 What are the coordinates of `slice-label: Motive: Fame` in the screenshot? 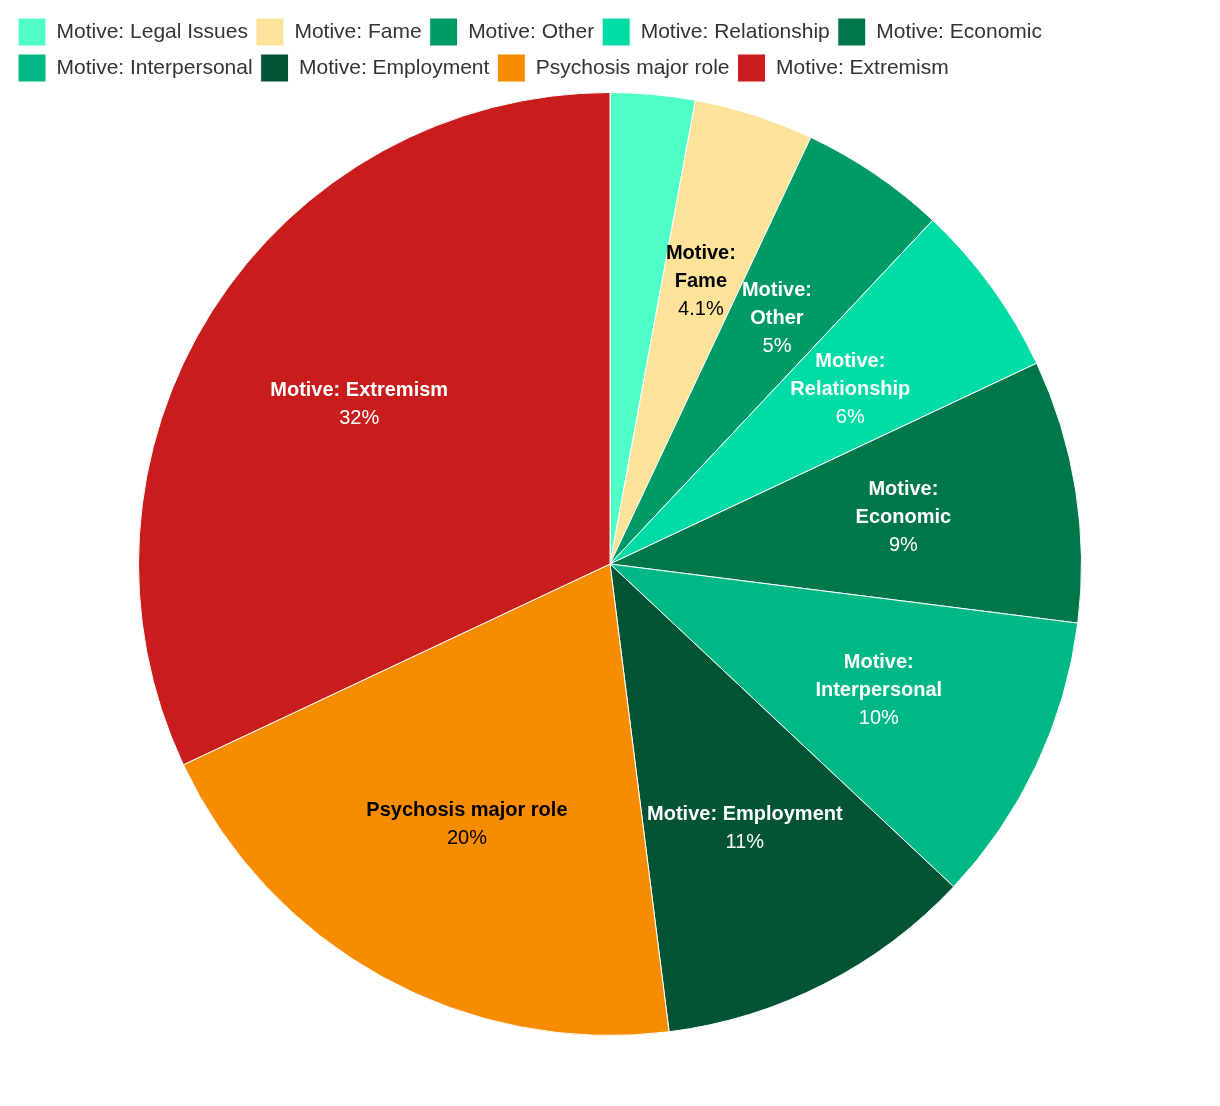 It's located at (700, 265).